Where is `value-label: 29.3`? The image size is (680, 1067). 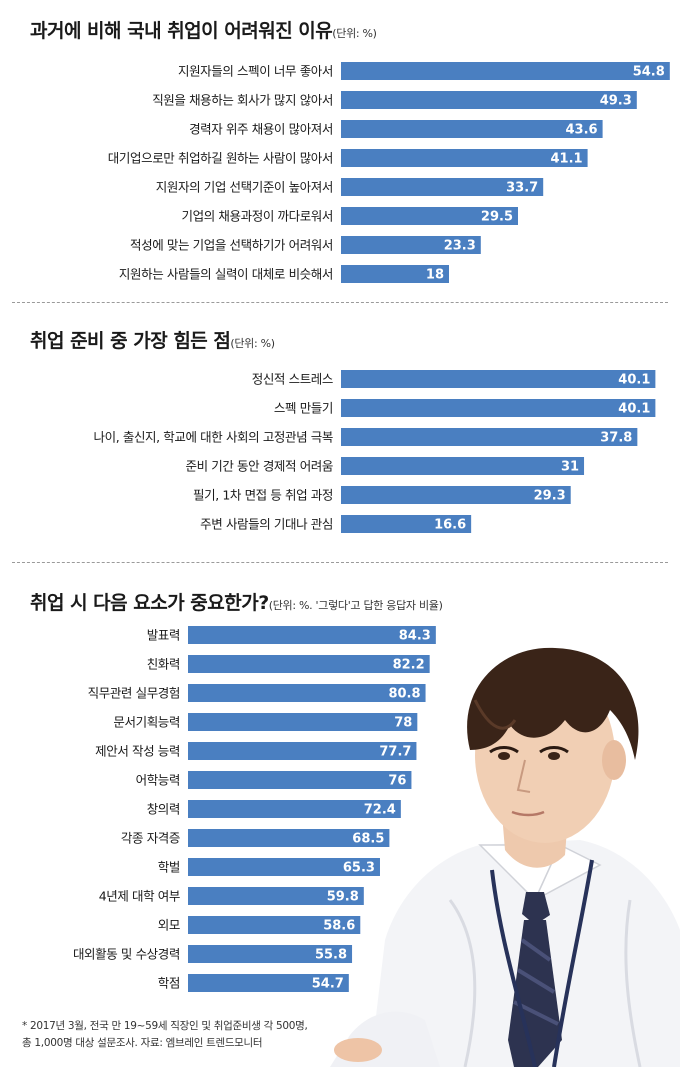
value-label: 29.3 is located at coordinates (550, 496).